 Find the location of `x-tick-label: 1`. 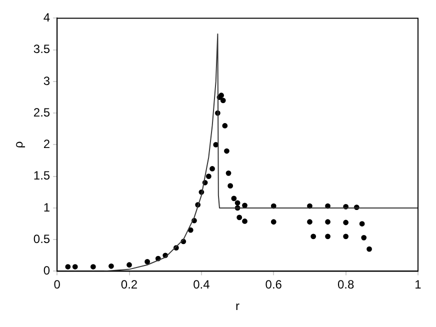

x-tick-label: 1 is located at coordinates (418, 285).